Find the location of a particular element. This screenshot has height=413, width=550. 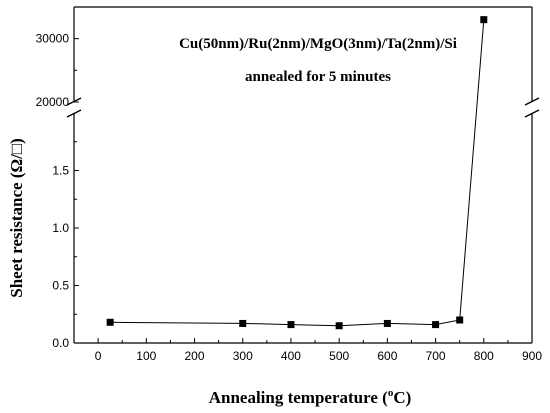

x-axis-title-super: o is located at coordinates (391, 393).